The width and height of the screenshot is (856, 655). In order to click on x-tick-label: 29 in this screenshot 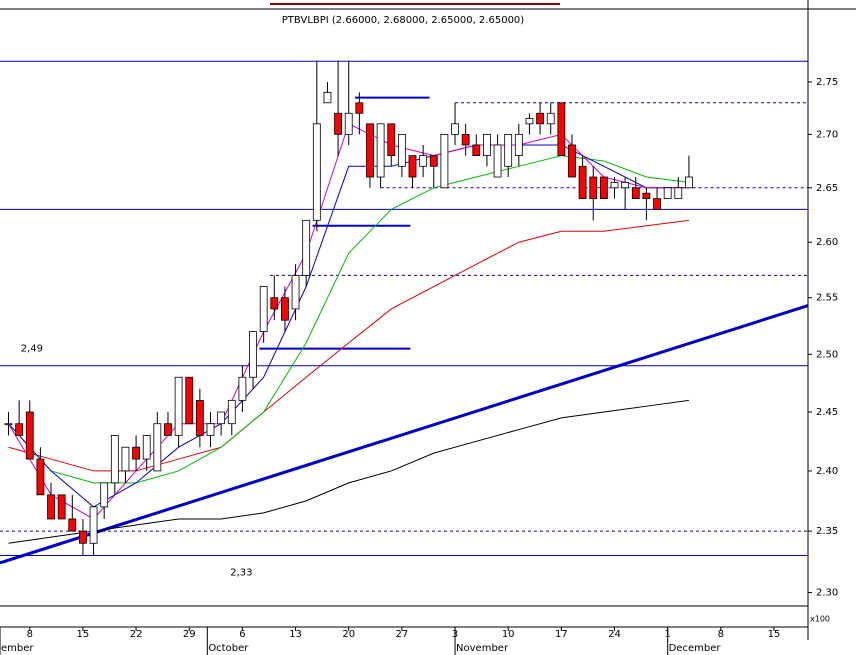, I will do `click(189, 634)`.